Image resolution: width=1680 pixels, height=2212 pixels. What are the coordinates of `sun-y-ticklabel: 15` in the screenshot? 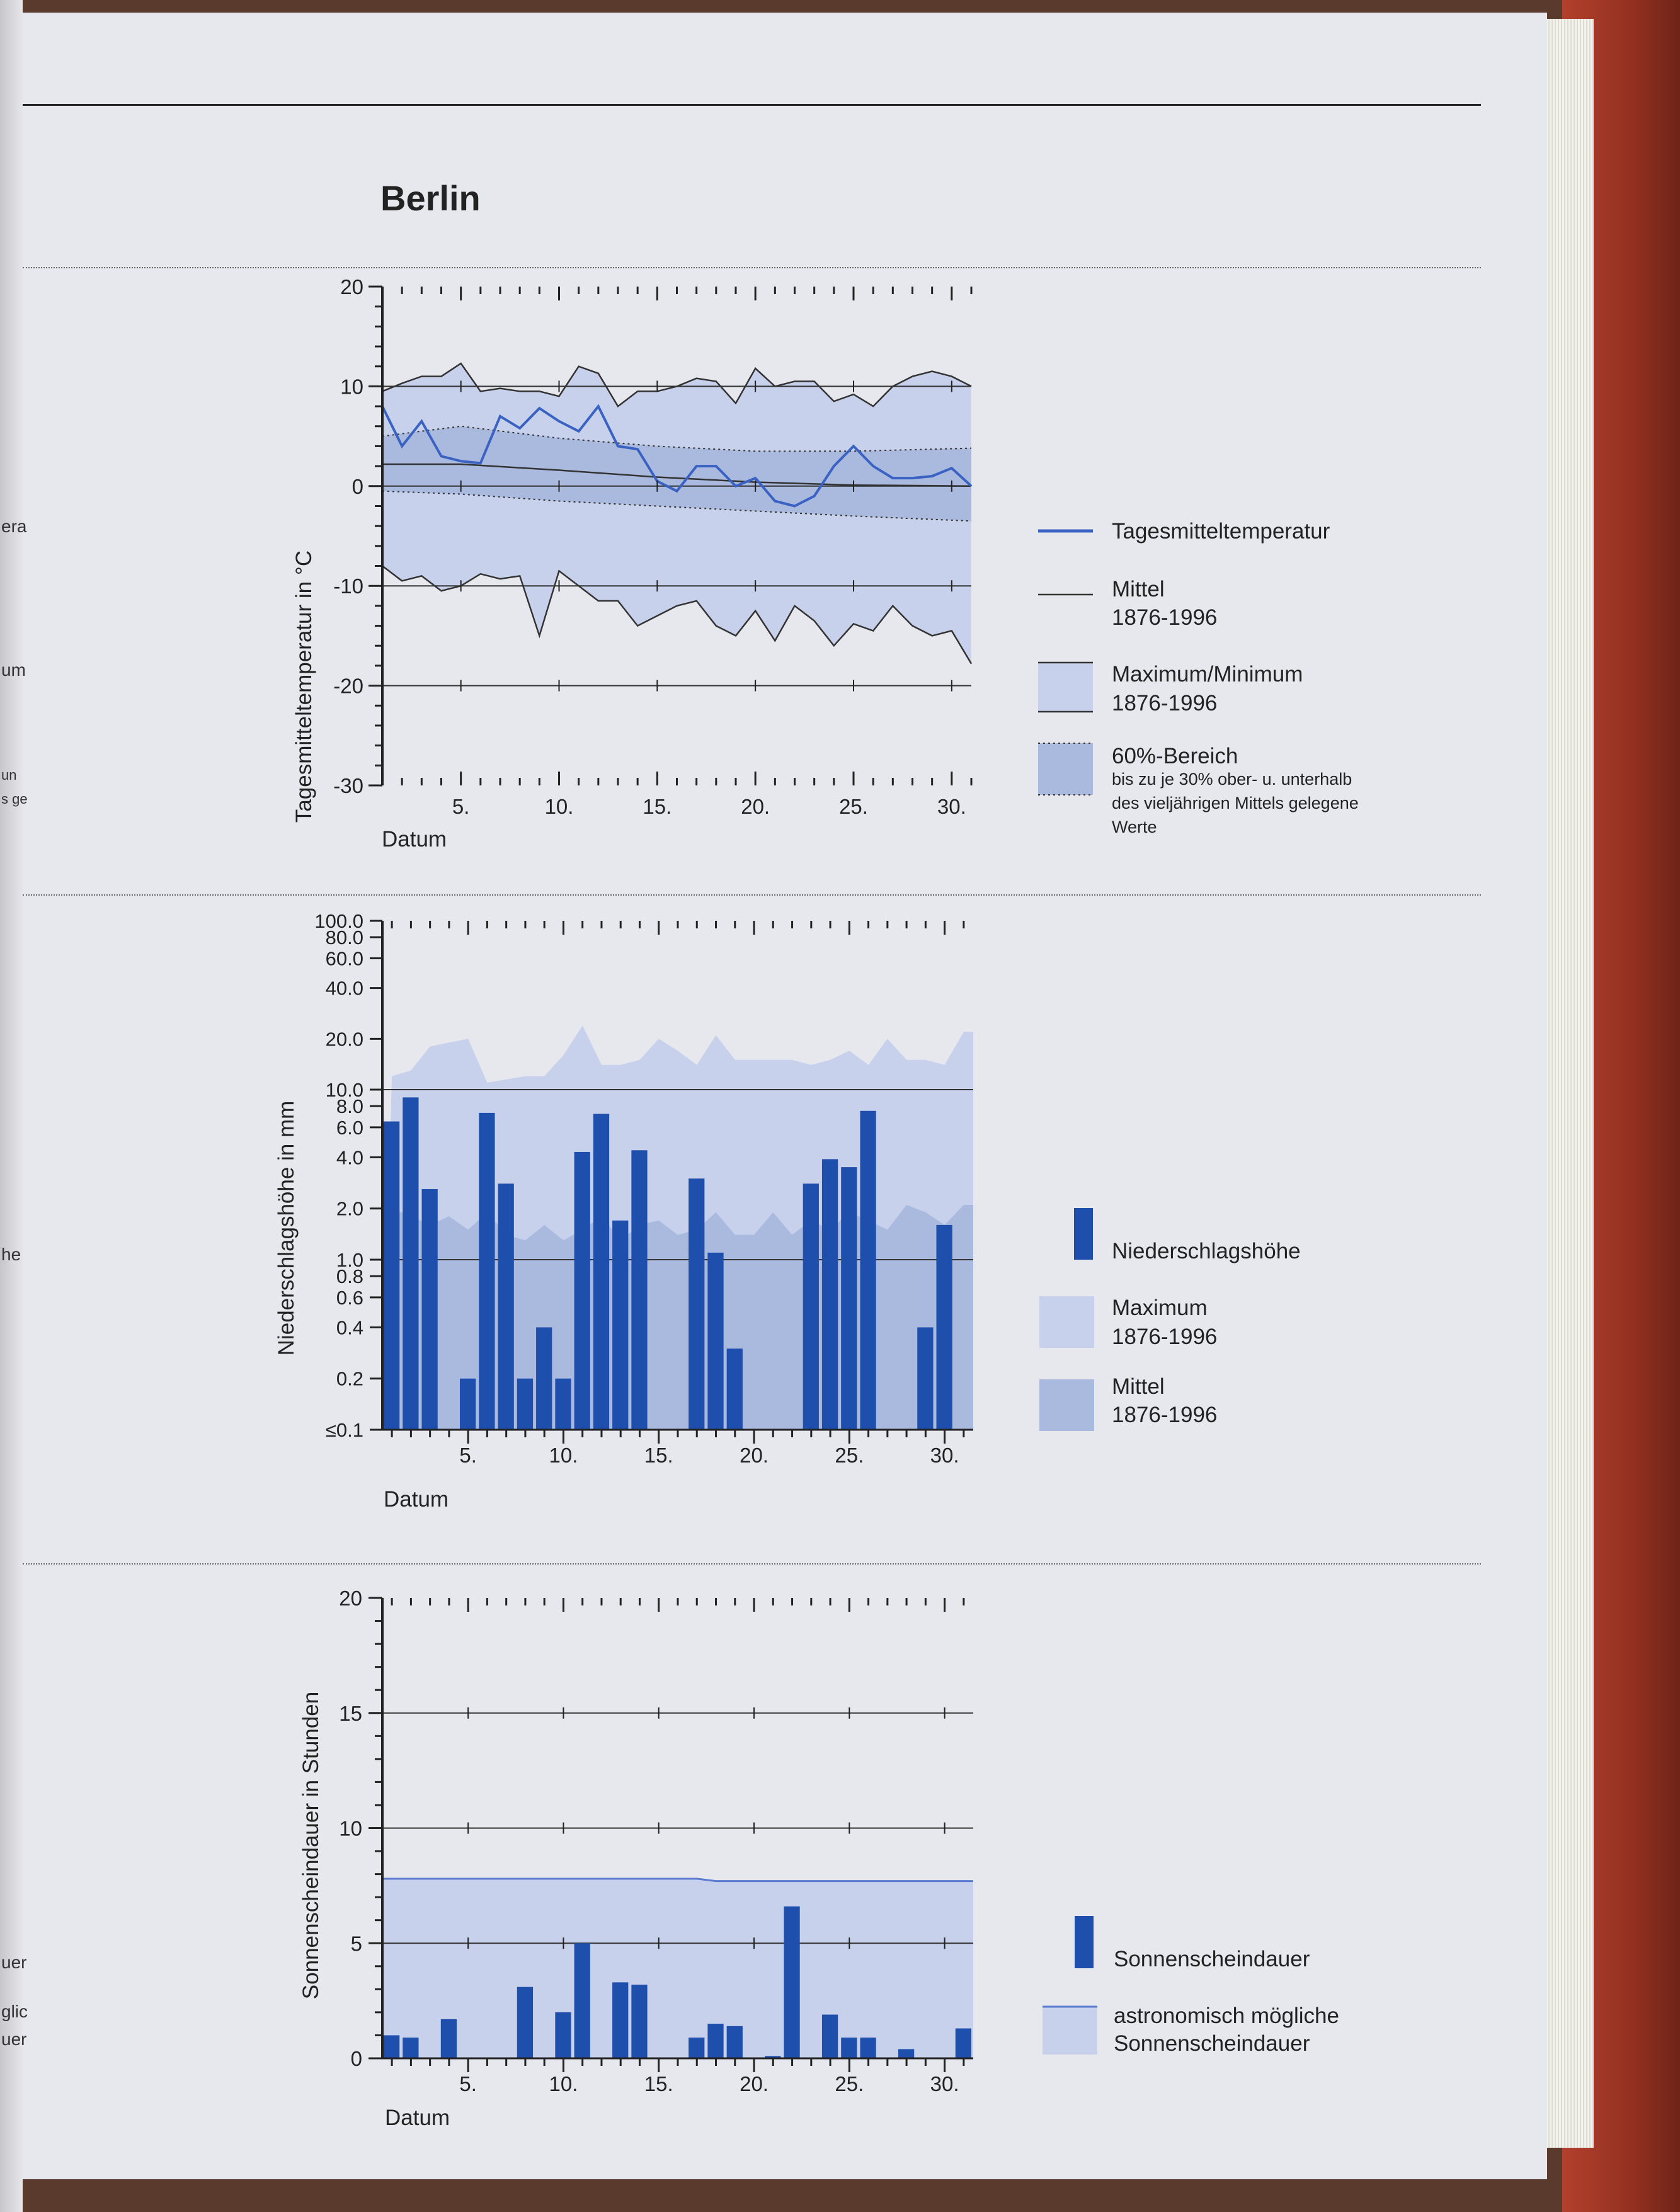 It's located at (350, 1713).